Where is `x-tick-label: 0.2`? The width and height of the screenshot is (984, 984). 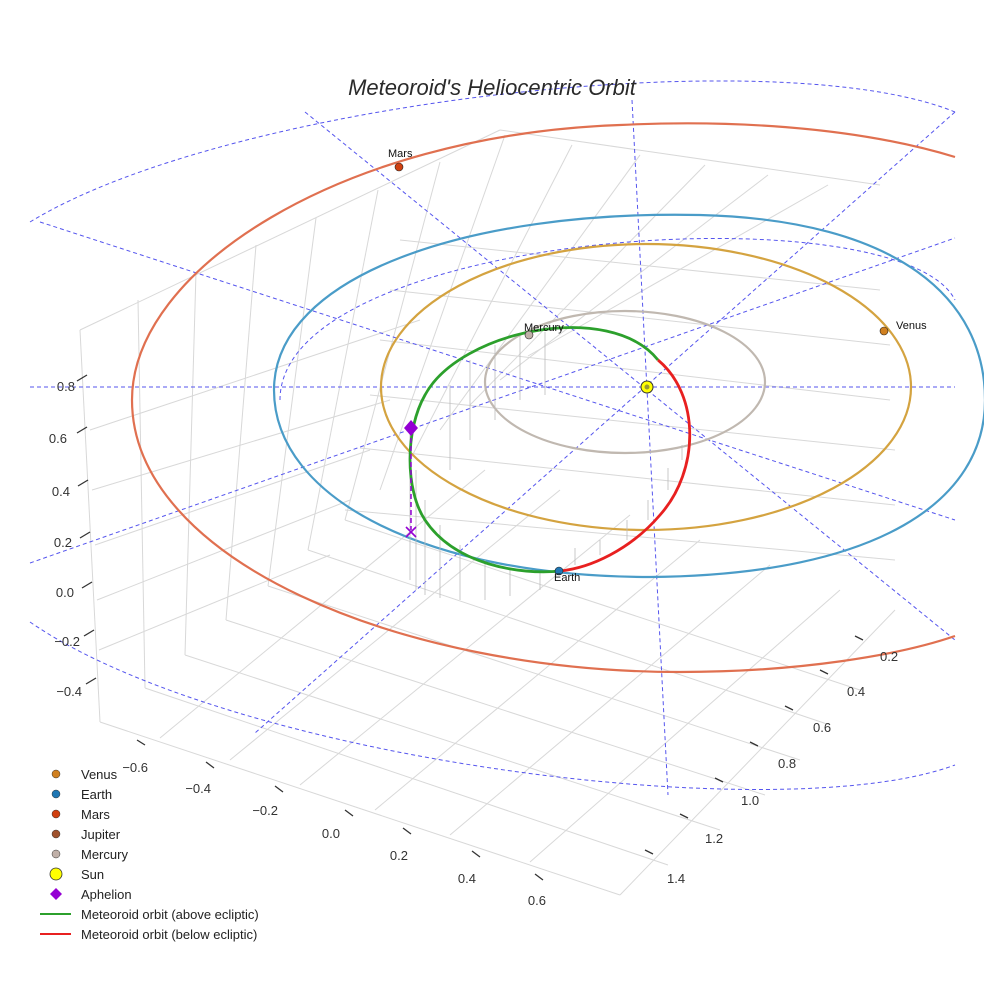 x-tick-label: 0.2 is located at coordinates (399, 855).